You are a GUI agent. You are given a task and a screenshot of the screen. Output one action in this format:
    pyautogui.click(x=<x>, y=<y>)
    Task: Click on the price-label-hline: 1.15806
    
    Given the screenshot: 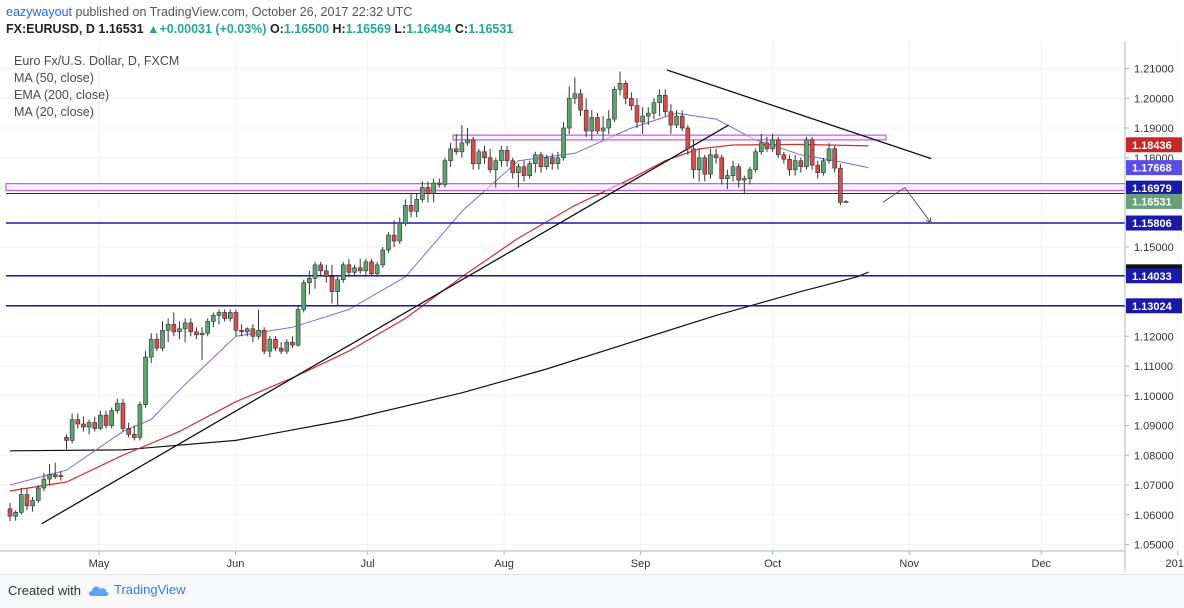 What is the action you would take?
    pyautogui.click(x=1152, y=224)
    